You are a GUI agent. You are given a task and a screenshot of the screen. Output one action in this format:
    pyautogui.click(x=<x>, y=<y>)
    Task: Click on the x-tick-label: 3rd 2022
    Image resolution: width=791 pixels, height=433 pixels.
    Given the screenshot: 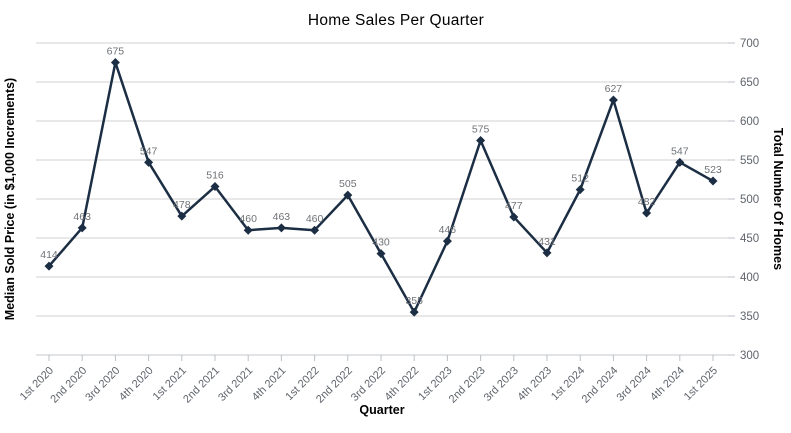 What is the action you would take?
    pyautogui.click(x=368, y=384)
    